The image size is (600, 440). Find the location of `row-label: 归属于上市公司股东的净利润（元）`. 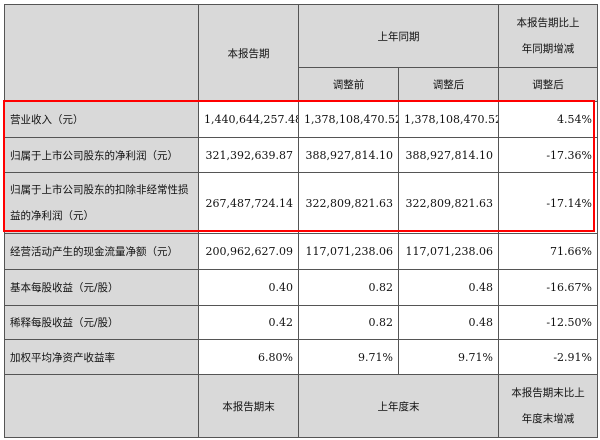

row-label: 归属于上市公司股东的净利润（元） is located at coordinates (101, 155).